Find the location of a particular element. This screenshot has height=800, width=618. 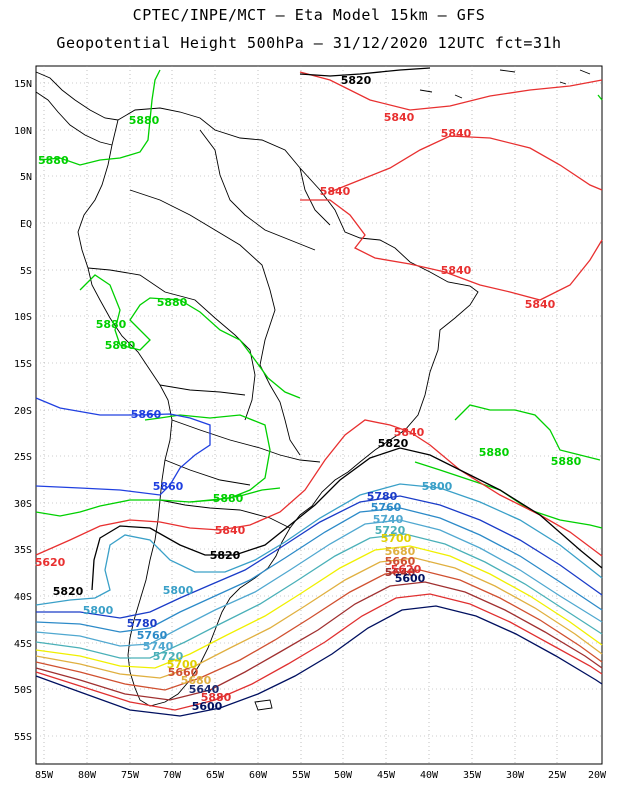

lat-label: 30S is located at coordinates (23, 504).